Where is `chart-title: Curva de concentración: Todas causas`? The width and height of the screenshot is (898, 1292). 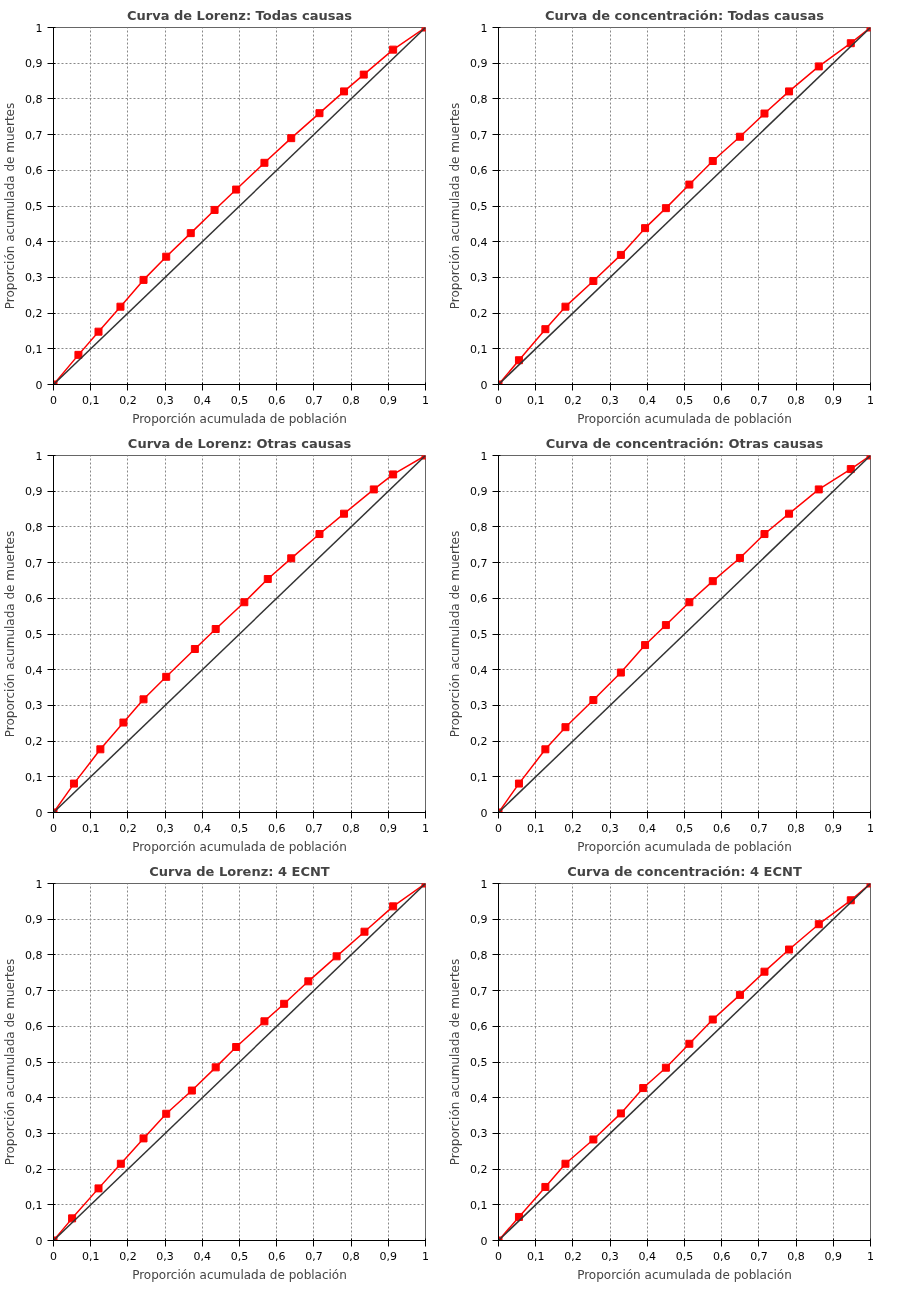 chart-title: Curva de concentración: Todas causas is located at coordinates (684, 15).